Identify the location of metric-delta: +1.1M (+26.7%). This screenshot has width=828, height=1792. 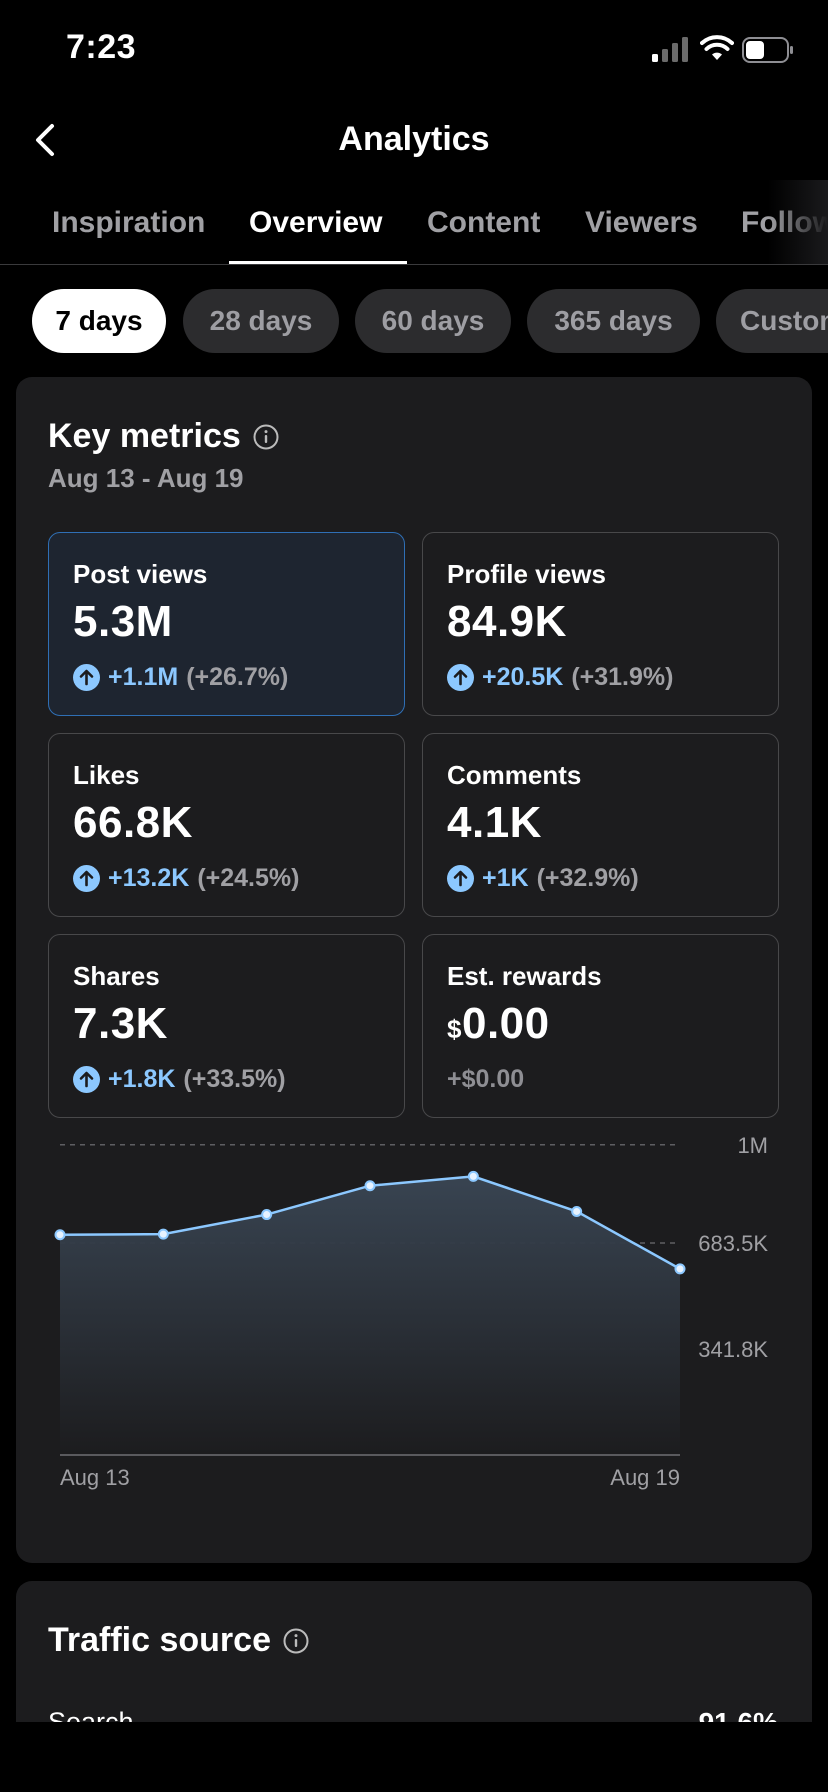
(180, 677).